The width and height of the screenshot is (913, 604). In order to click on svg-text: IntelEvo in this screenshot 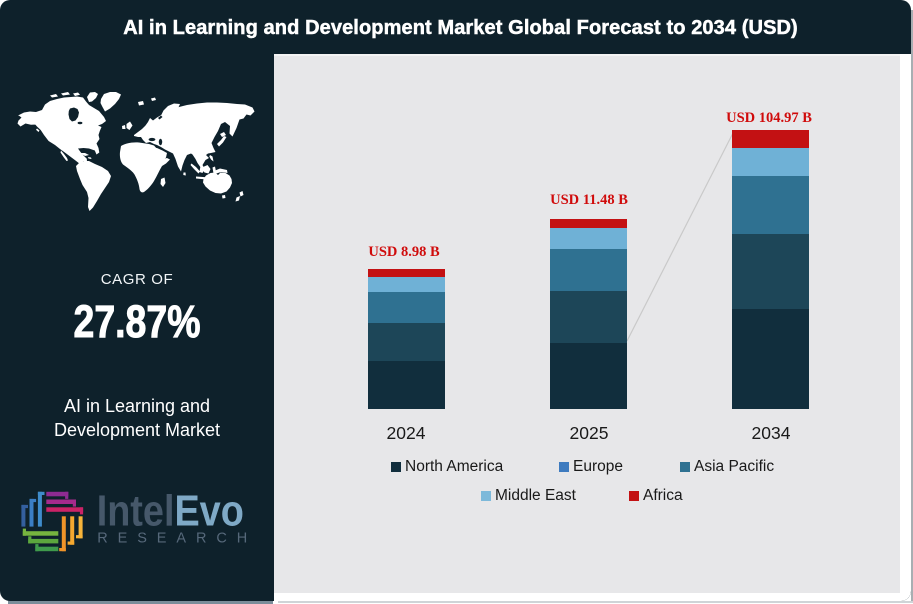, I will do `click(170, 511)`.